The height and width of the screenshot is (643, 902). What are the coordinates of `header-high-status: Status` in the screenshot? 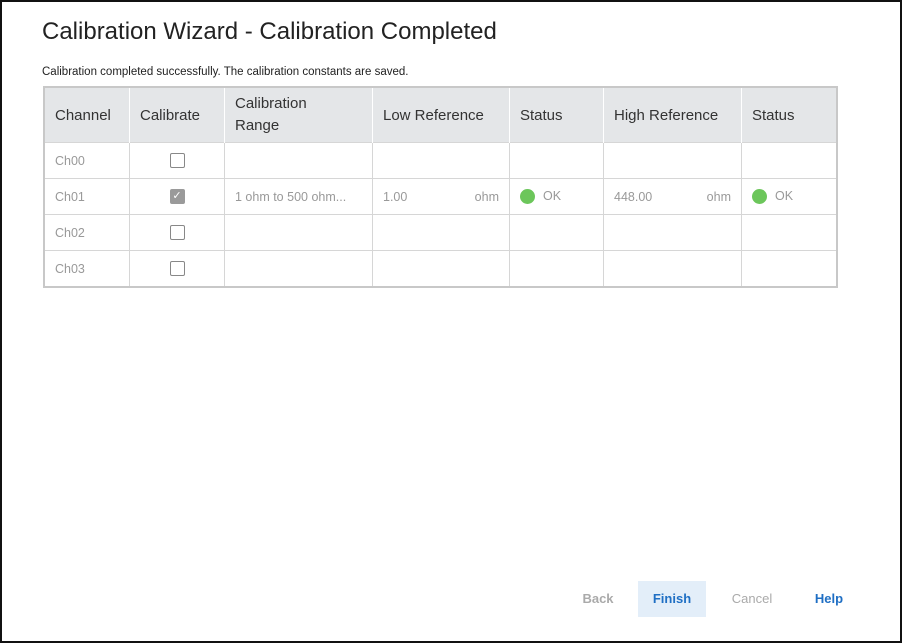 It's located at (789, 115).